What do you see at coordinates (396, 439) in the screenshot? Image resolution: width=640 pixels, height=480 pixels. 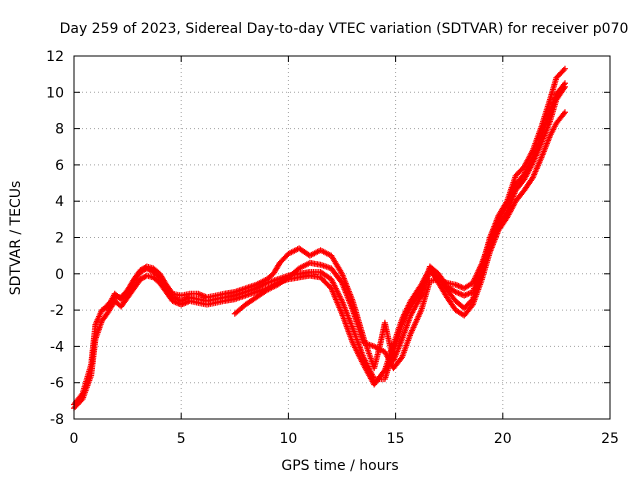 I see `x-tick-label: 15` at bounding box center [396, 439].